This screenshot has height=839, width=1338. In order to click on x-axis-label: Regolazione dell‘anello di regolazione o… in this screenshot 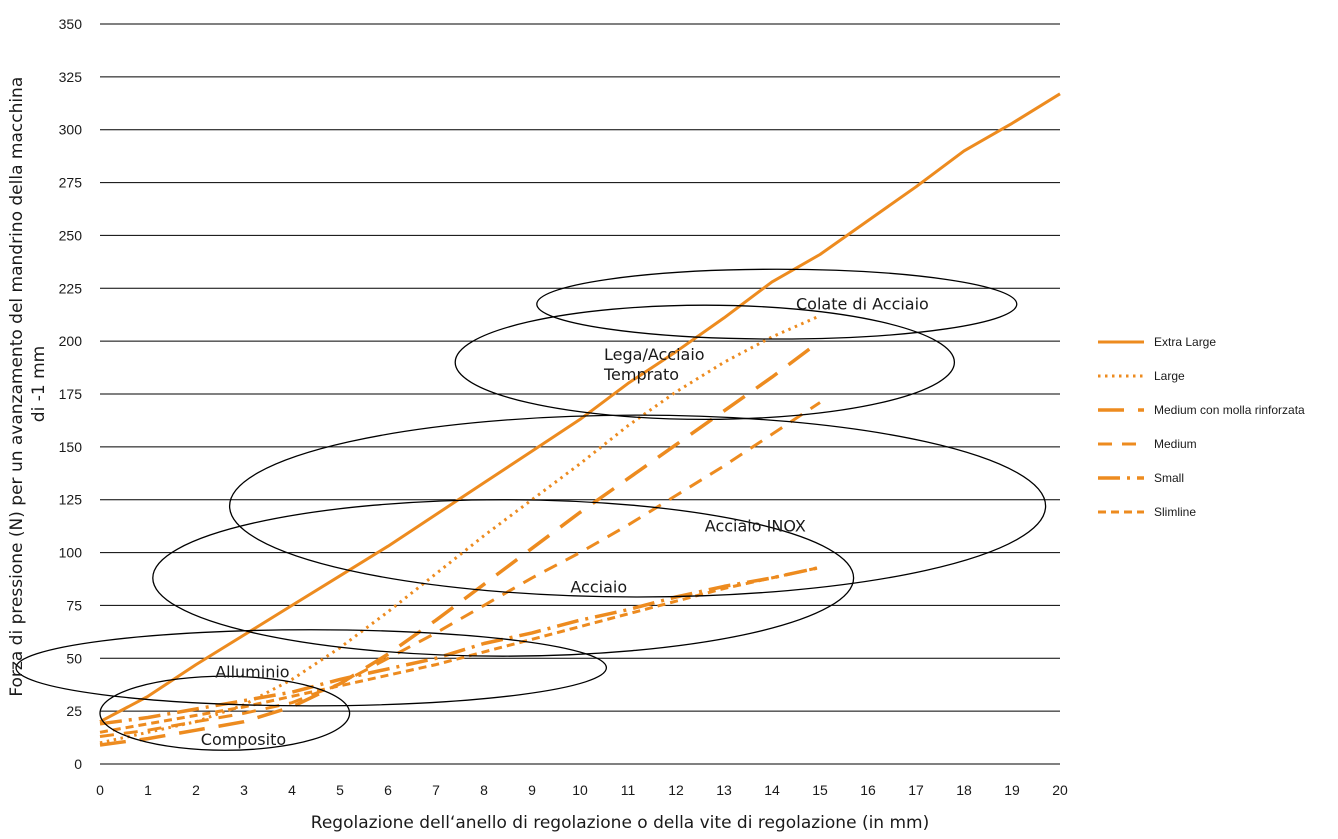, I will do `click(620, 823)`.